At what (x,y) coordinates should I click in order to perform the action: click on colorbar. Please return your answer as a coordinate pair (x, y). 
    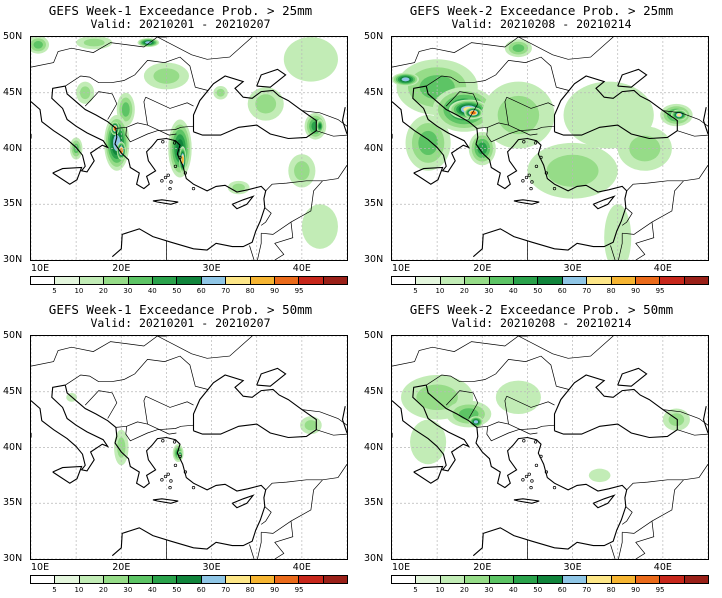
    Looking at the image, I should click on (550, 579).